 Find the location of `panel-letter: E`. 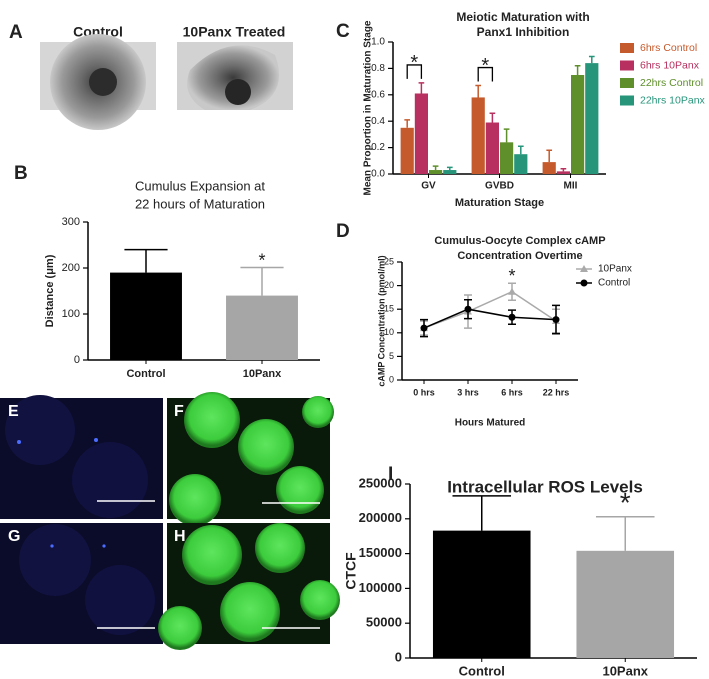

panel-letter: E is located at coordinates (13, 411).